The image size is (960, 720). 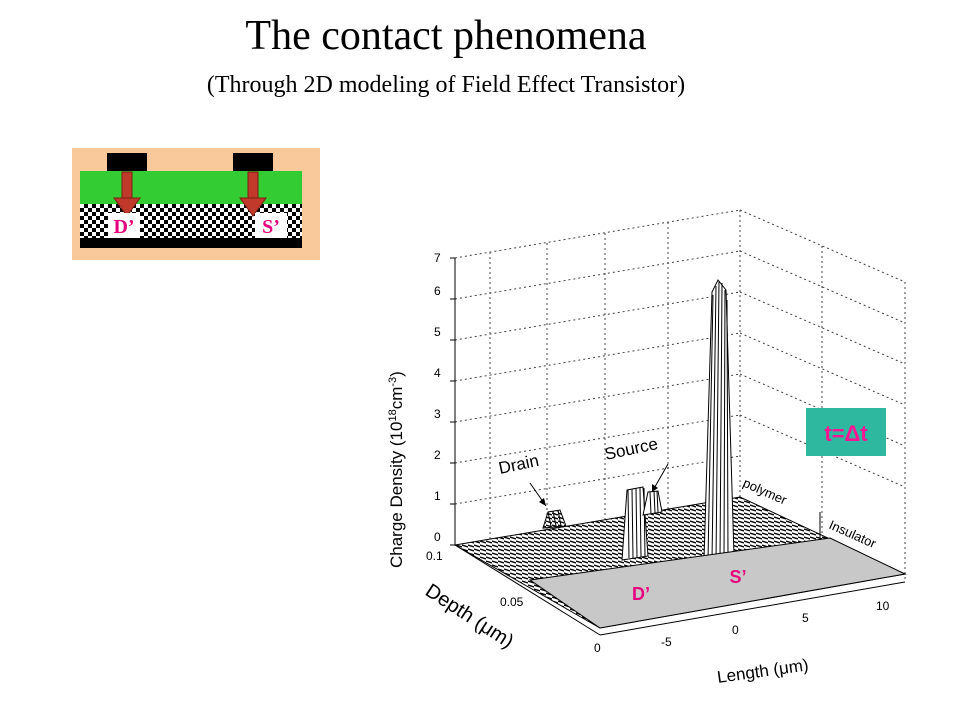 I want to click on depth-tick-2: 0, so click(x=597, y=648).